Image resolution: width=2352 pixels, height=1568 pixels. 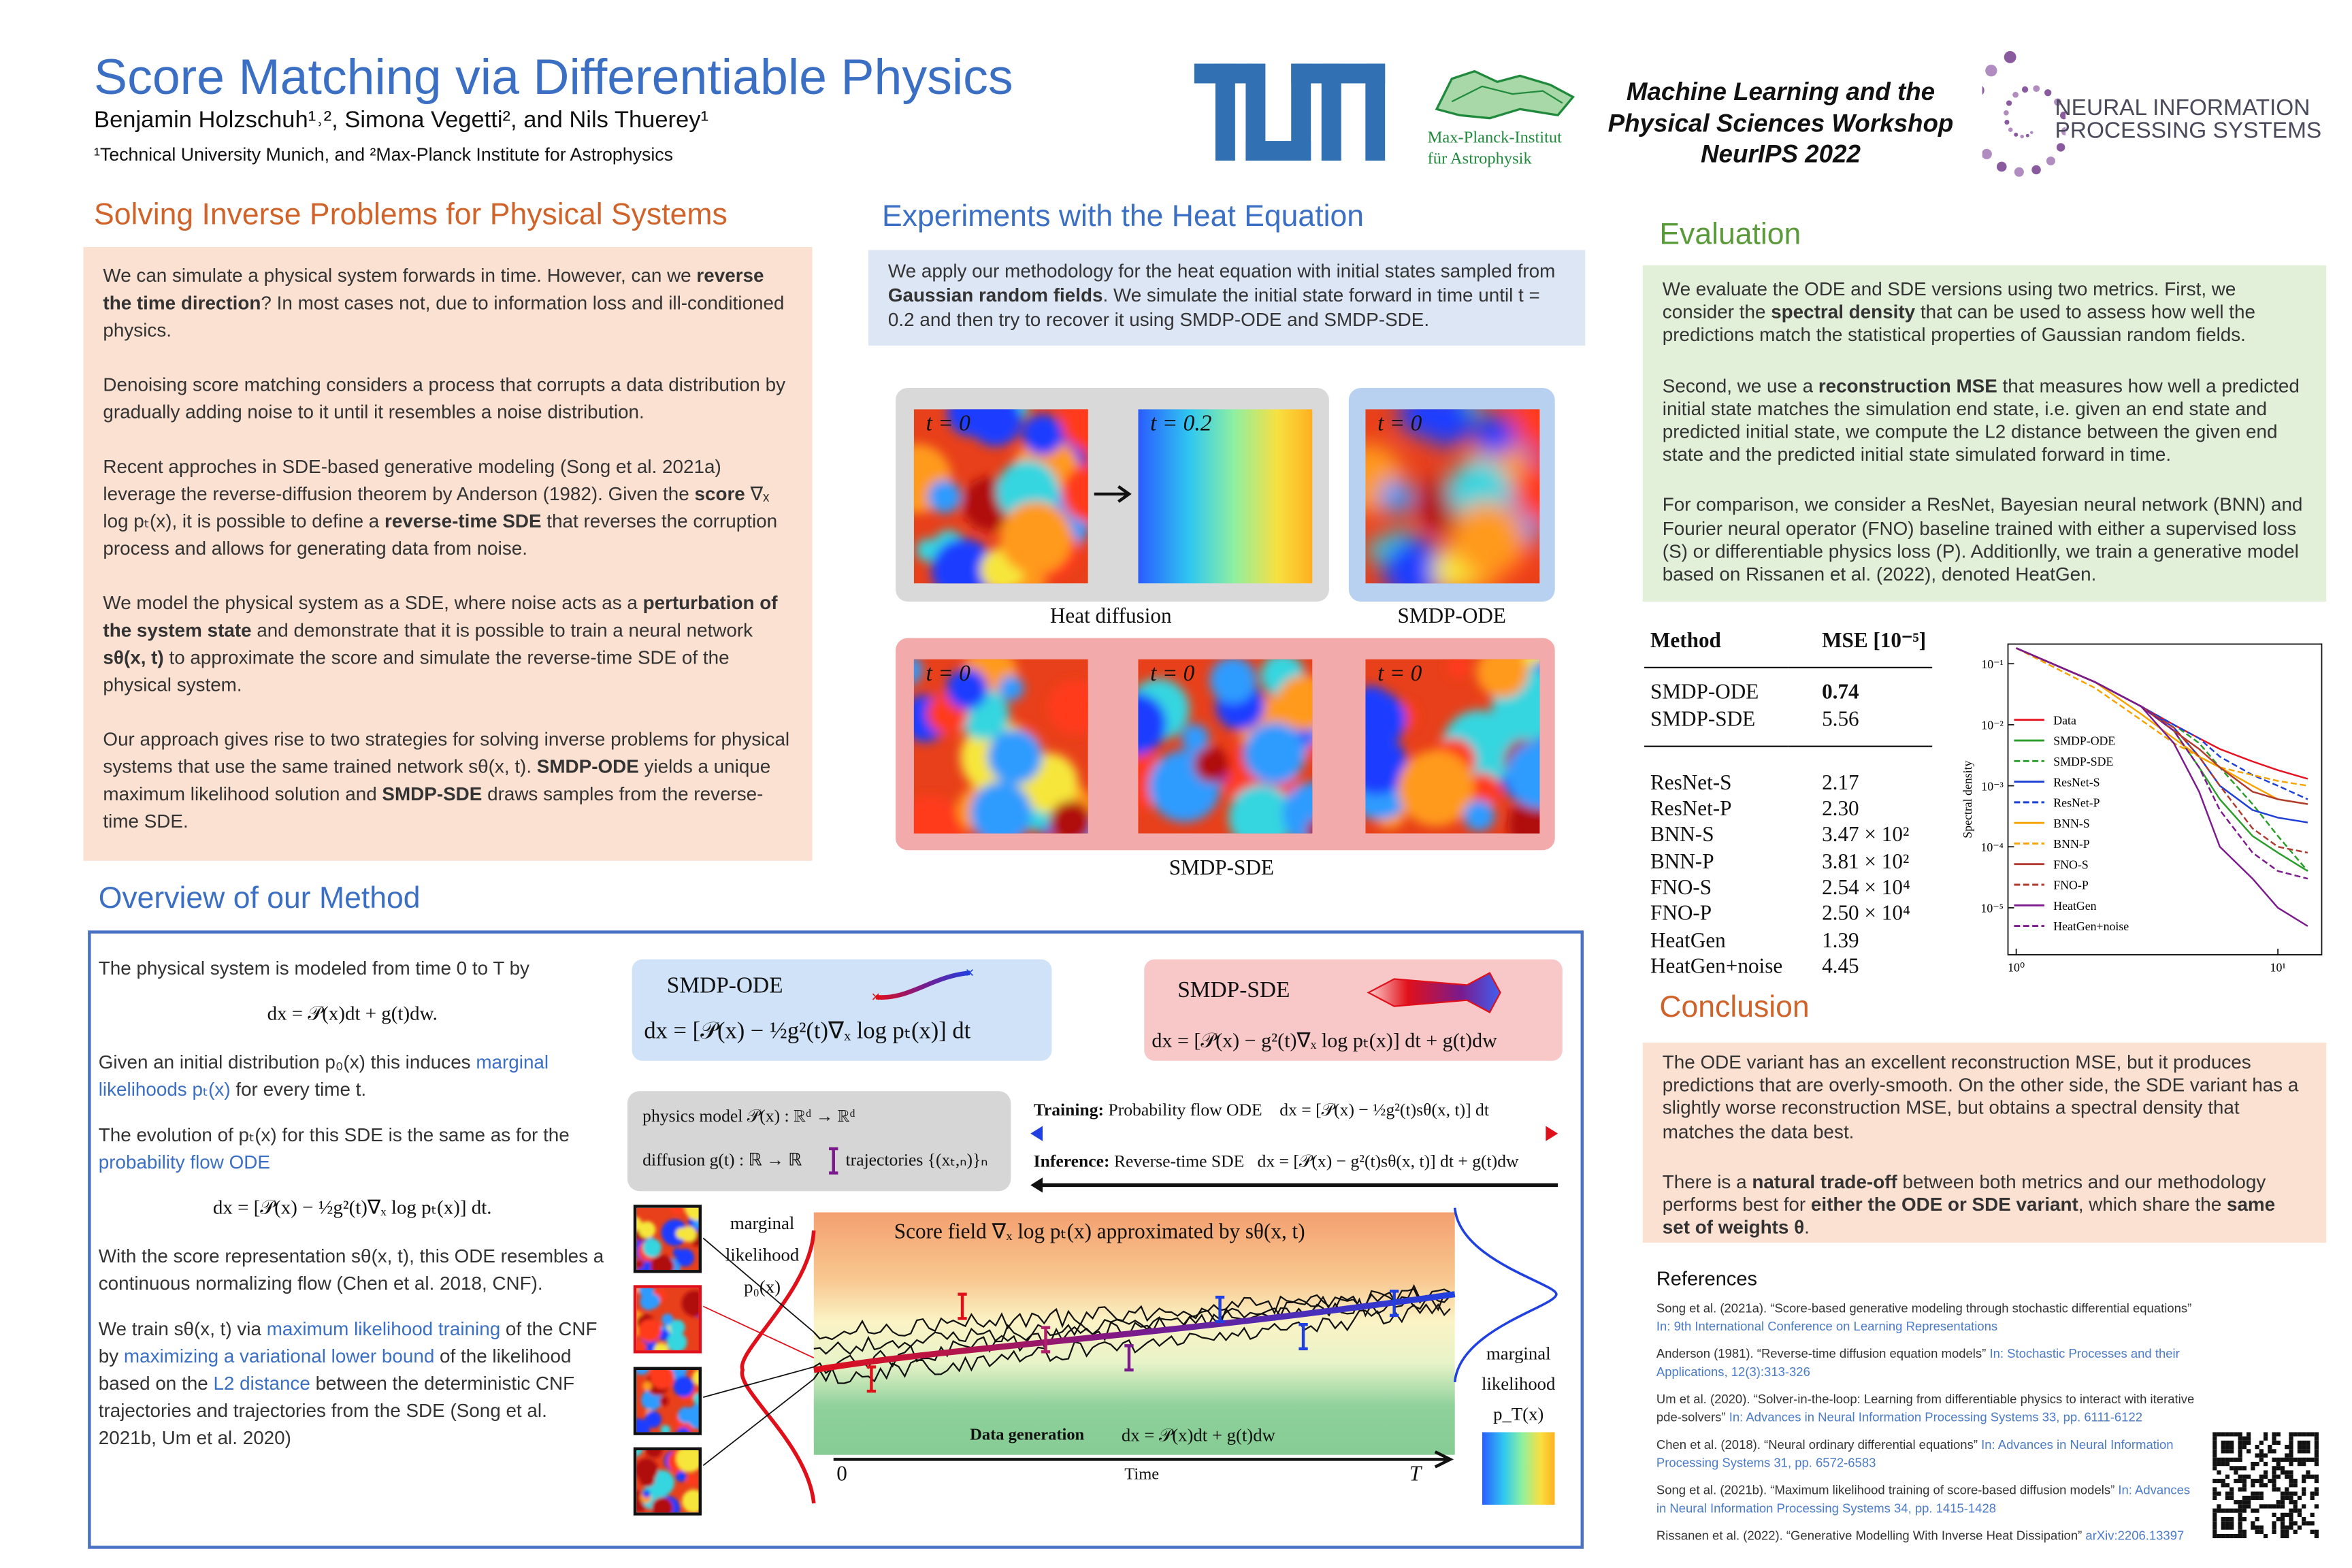 I want to click on pT-curve, so click(x=1505, y=1295).